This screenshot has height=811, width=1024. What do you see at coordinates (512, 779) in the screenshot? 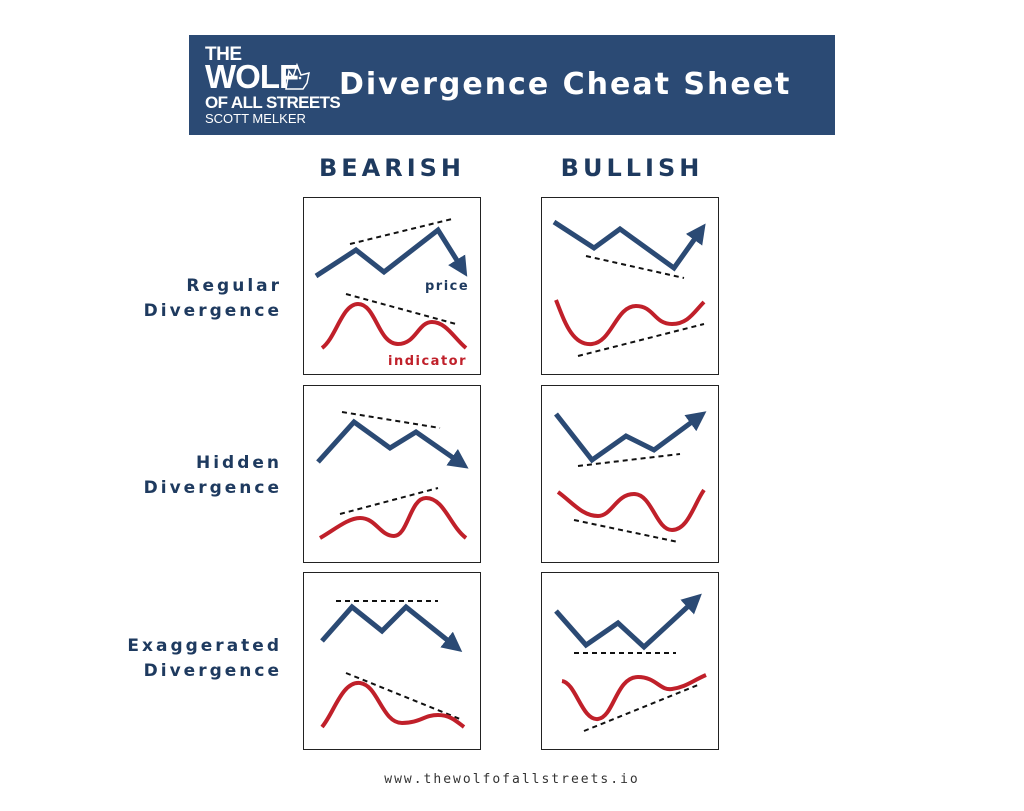
I see `footer-url: www.thewolfofallstreets.io` at bounding box center [512, 779].